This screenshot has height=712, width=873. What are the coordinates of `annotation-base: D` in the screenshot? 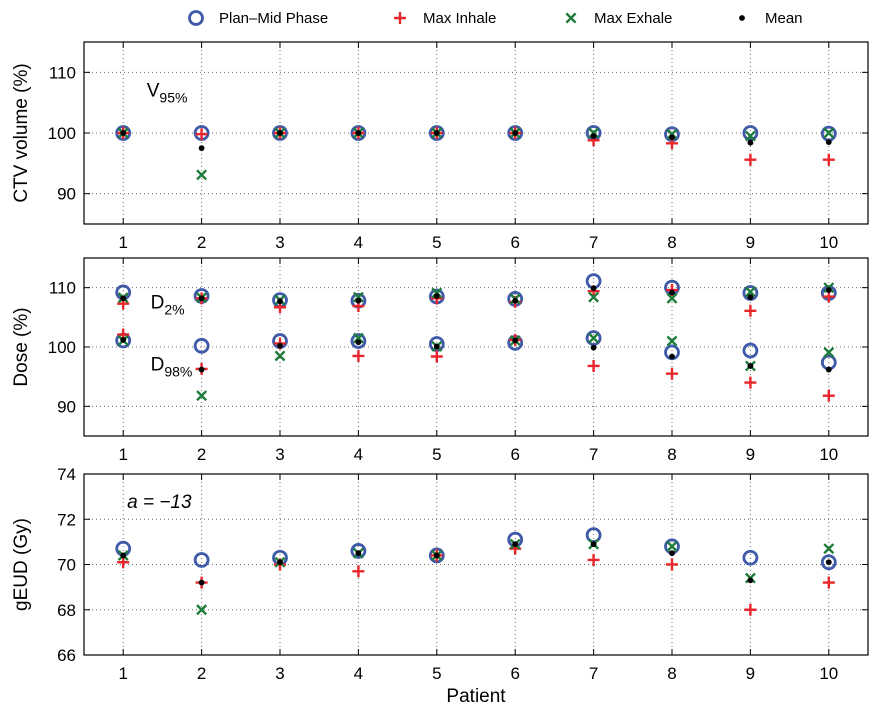 It's located at (158, 302).